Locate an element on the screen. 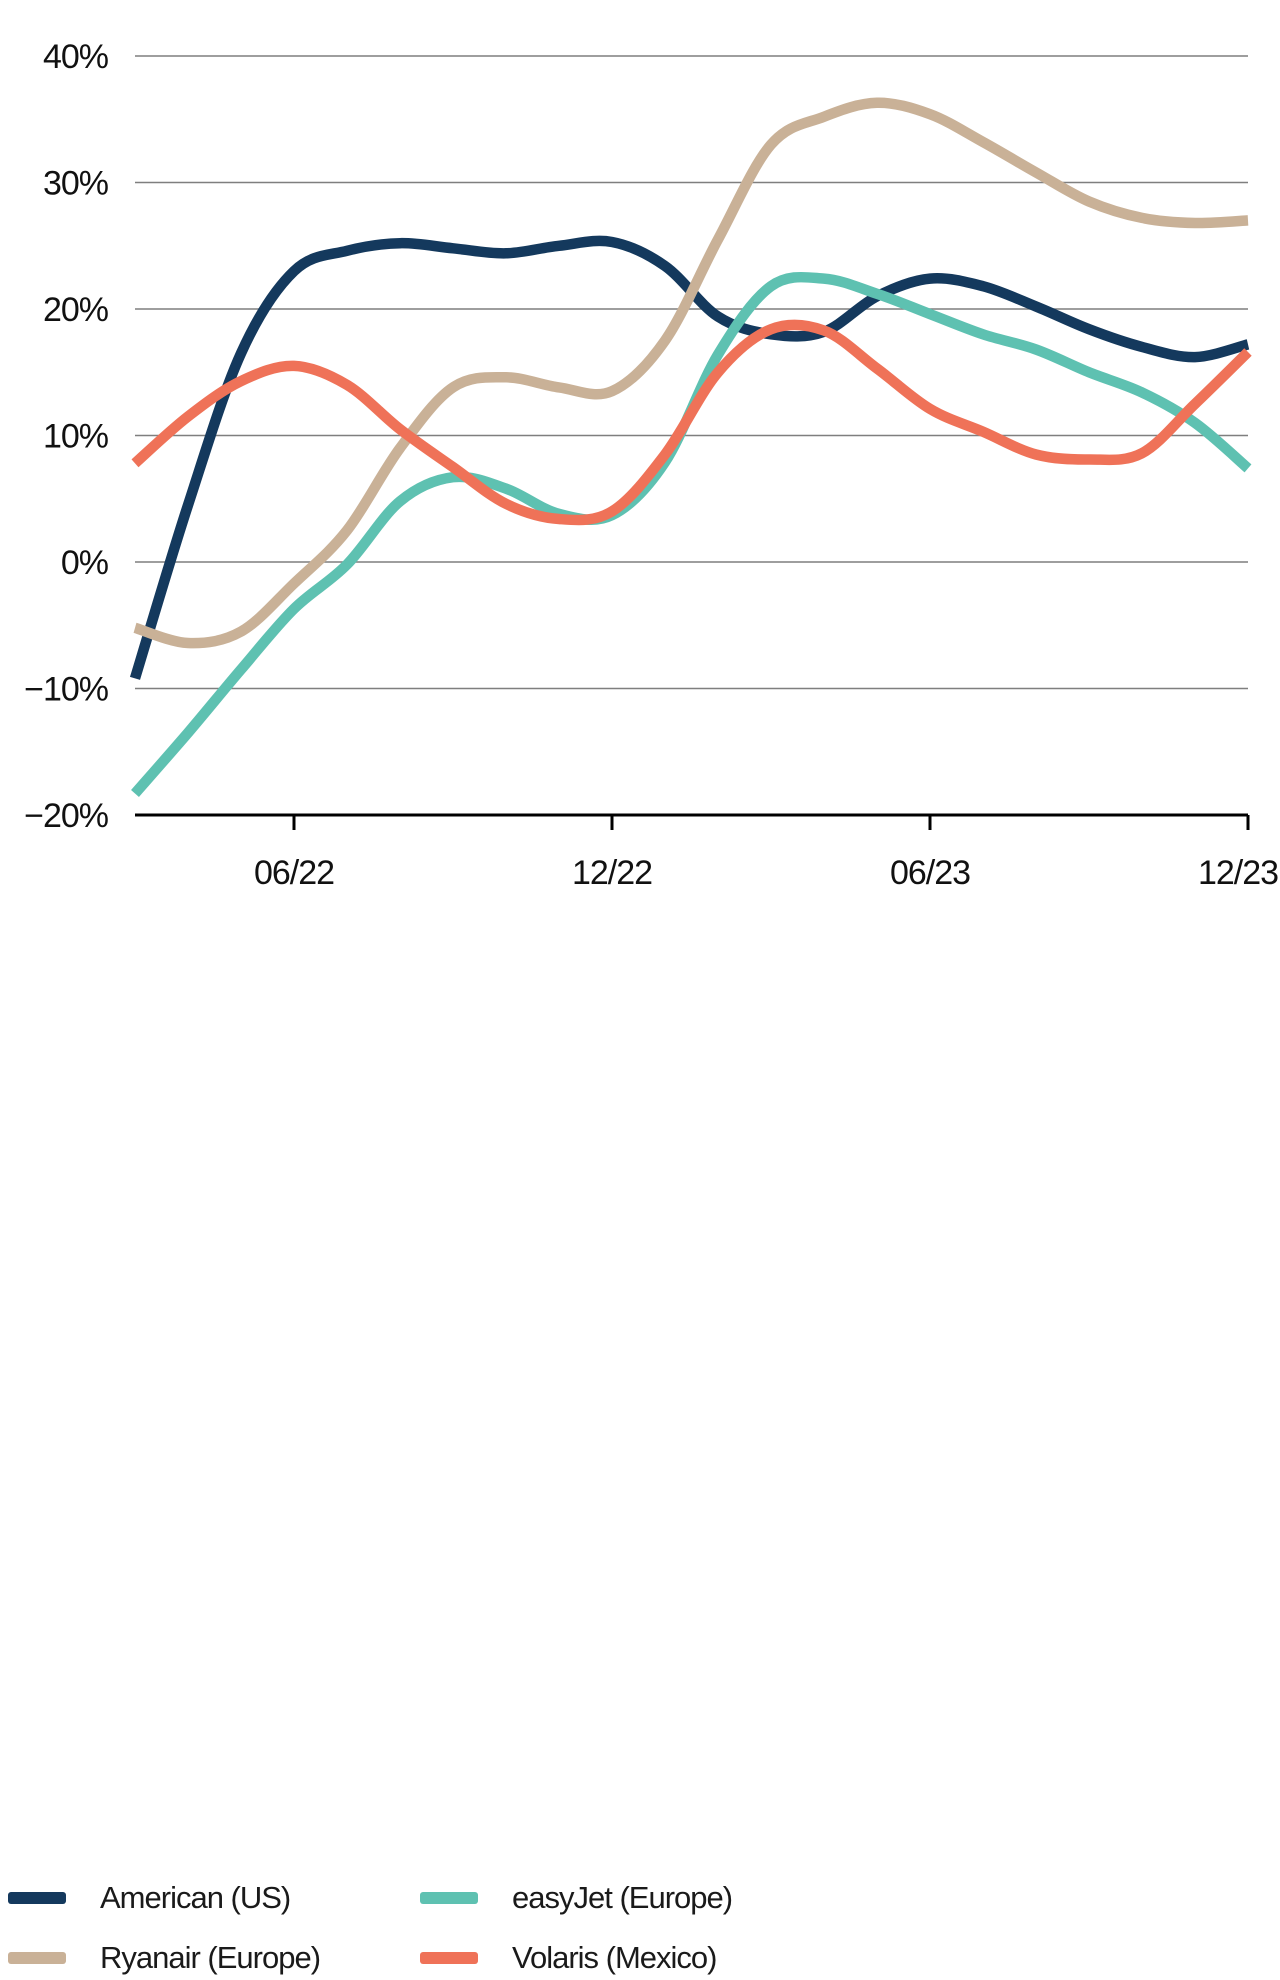  y-tick-label: 10% is located at coordinates (76, 437).